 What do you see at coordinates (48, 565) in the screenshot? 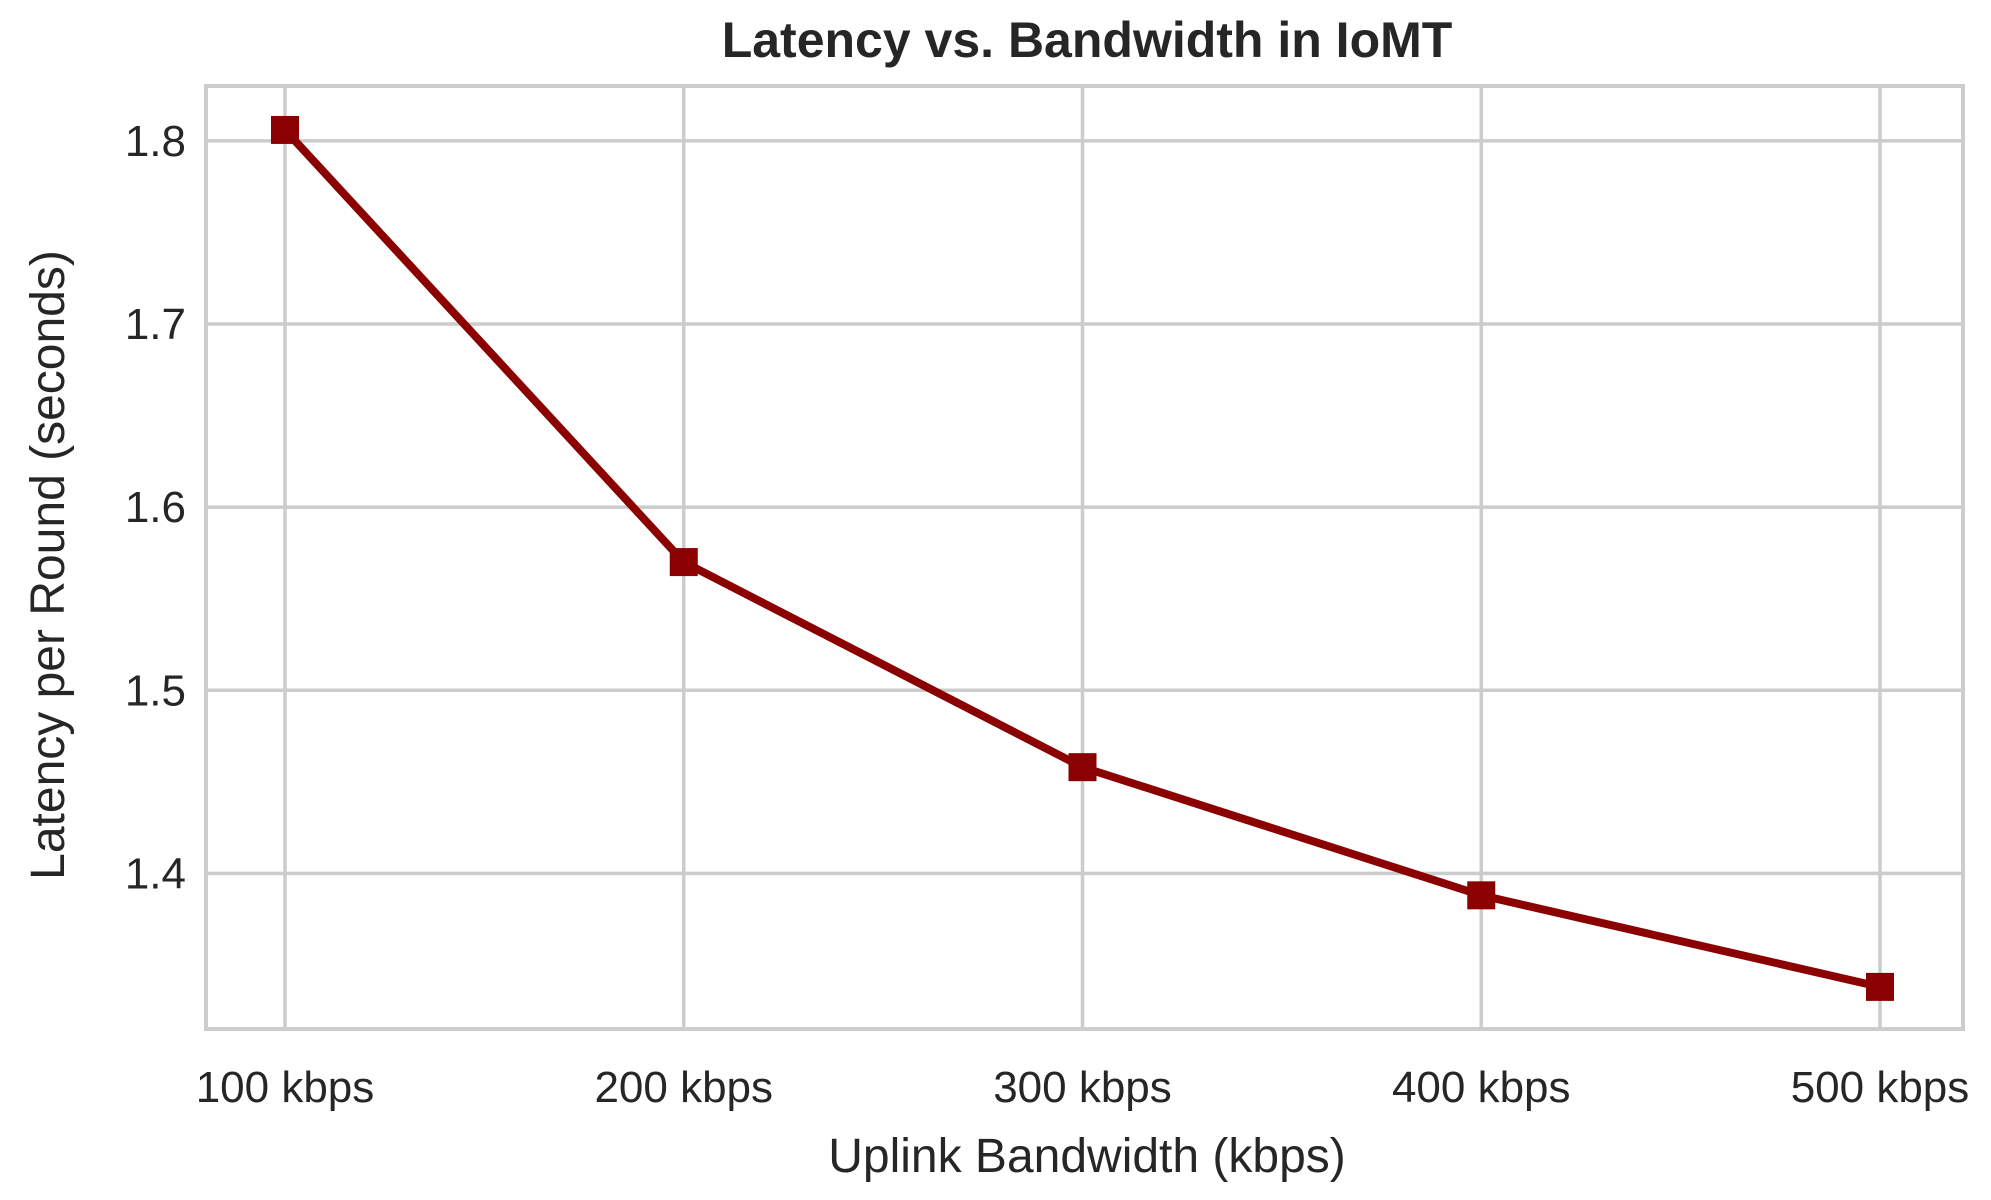
I see `y-axis-label: Latency per Round (seconds)` at bounding box center [48, 565].